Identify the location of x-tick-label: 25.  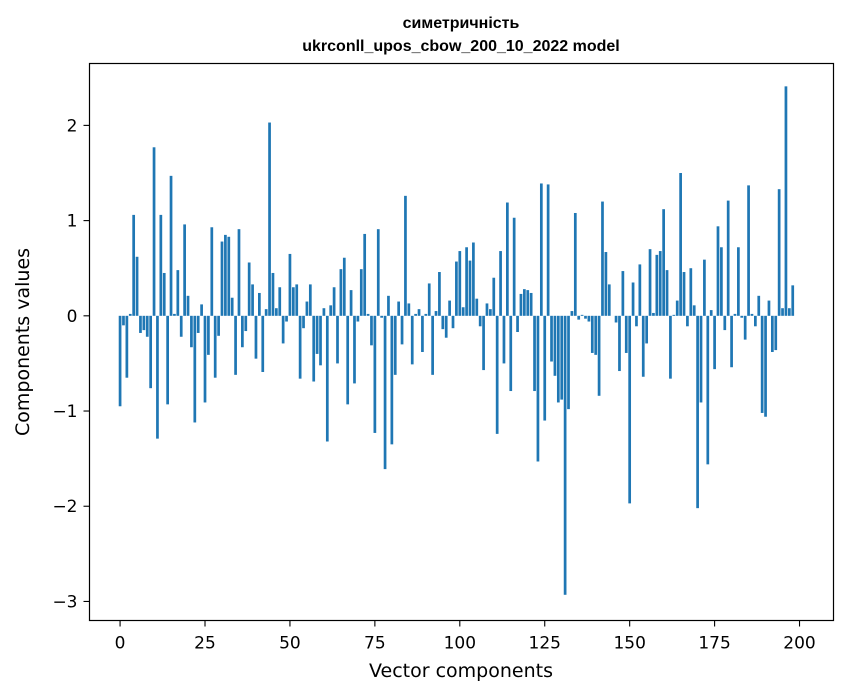
(205, 644).